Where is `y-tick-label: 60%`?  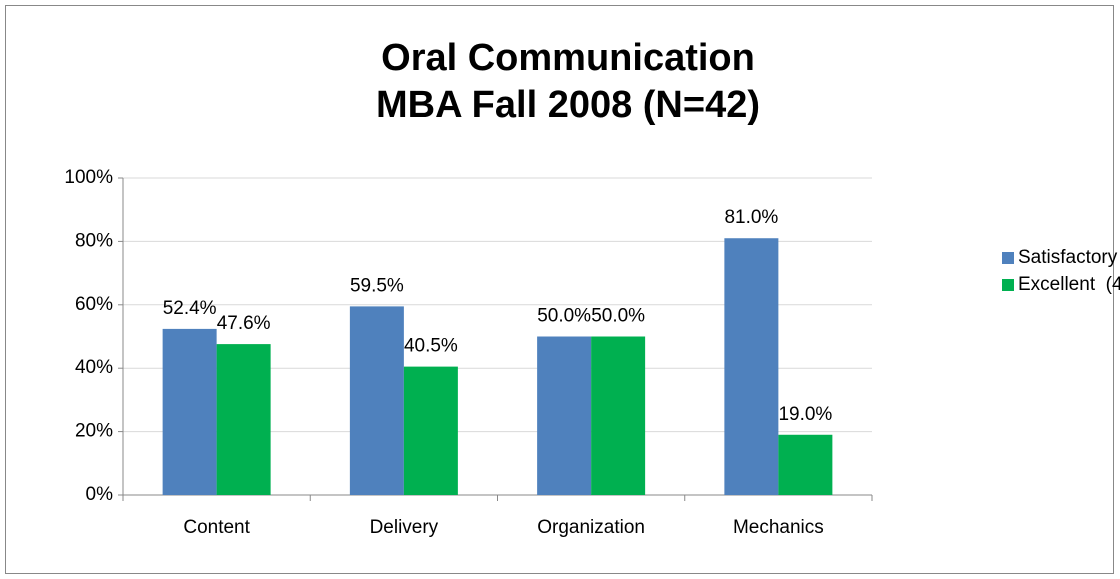
y-tick-label: 60% is located at coordinates (94, 304).